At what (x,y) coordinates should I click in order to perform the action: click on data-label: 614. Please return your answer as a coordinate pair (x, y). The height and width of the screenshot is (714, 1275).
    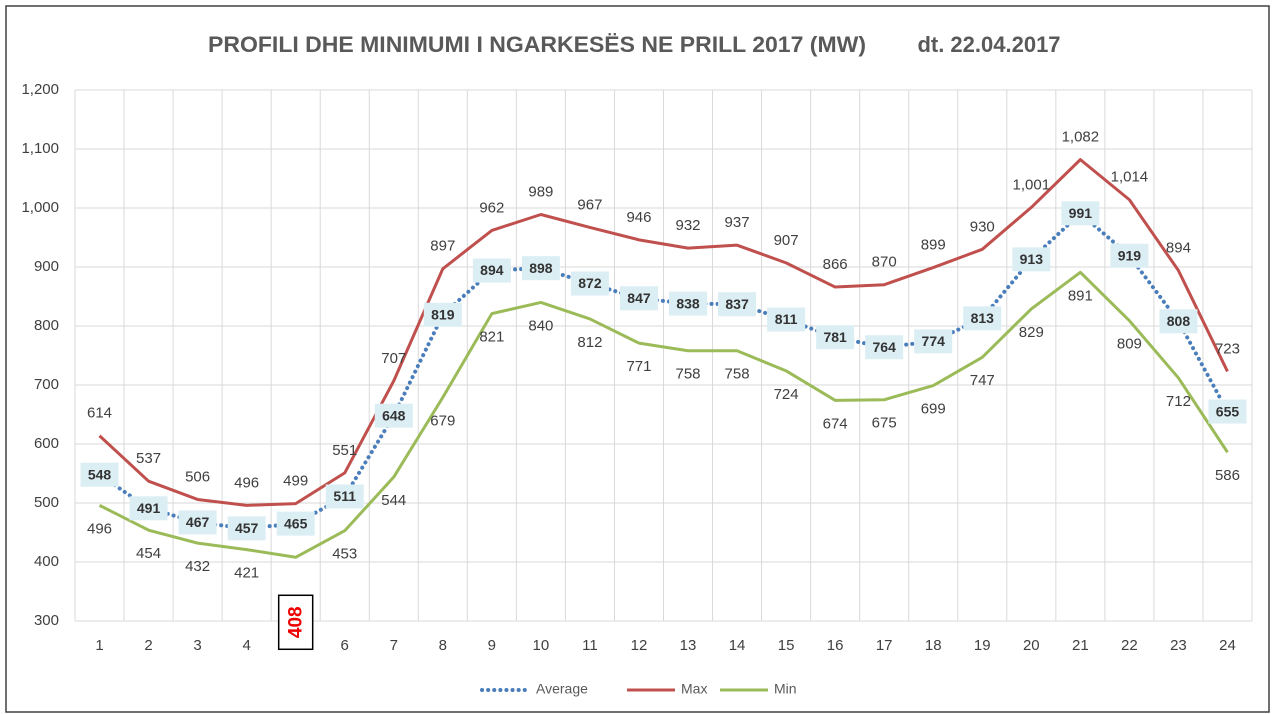
    Looking at the image, I should click on (99, 413).